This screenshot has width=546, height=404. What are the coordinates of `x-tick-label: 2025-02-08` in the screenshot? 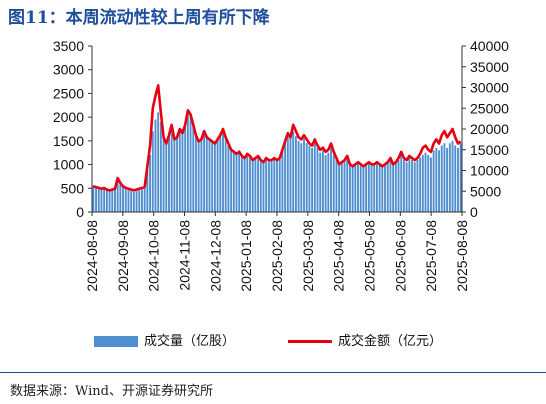 It's located at (277, 256).